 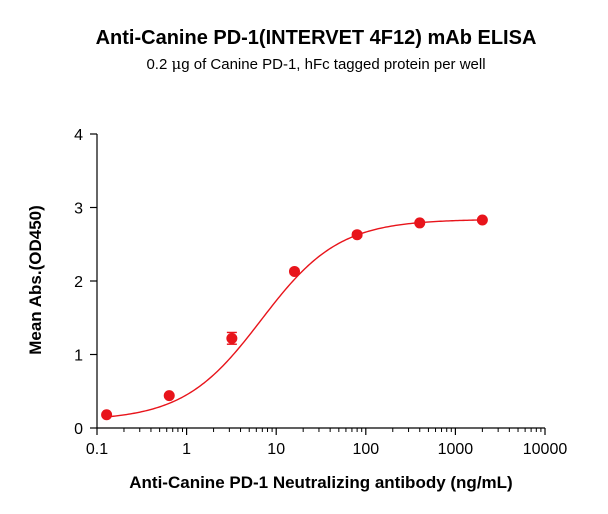 What do you see at coordinates (78, 282) in the screenshot?
I see `y-tick-label: 2` at bounding box center [78, 282].